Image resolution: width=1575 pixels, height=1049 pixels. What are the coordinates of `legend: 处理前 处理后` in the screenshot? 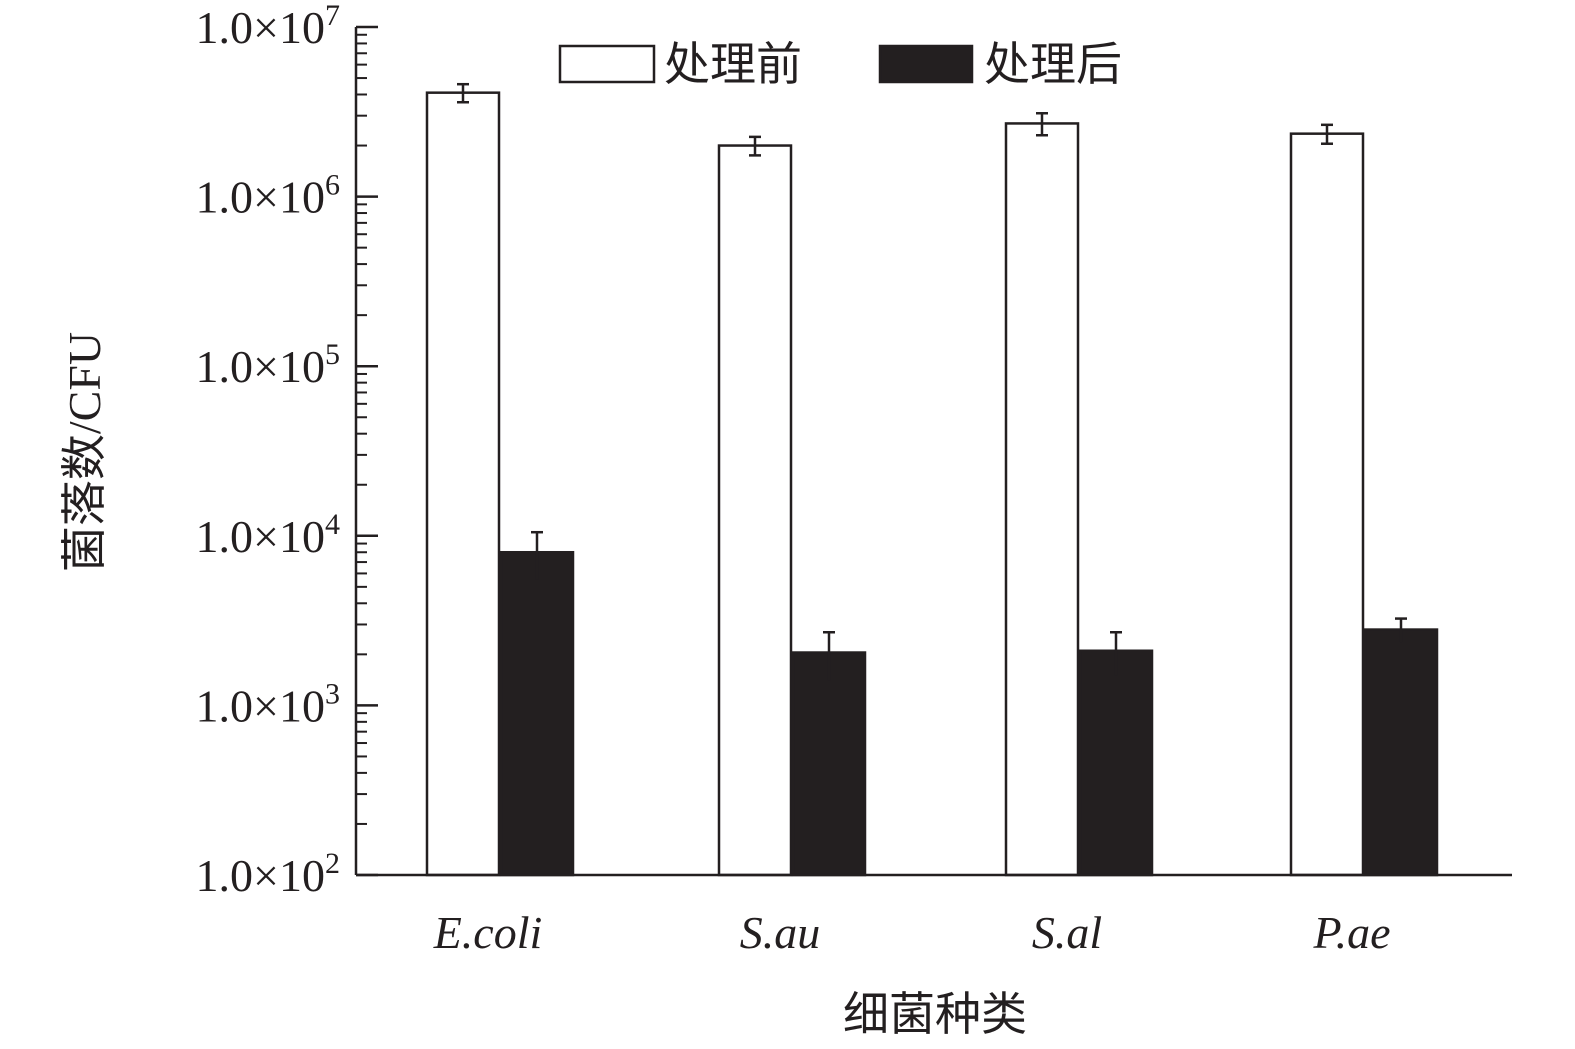 It's located at (840, 64).